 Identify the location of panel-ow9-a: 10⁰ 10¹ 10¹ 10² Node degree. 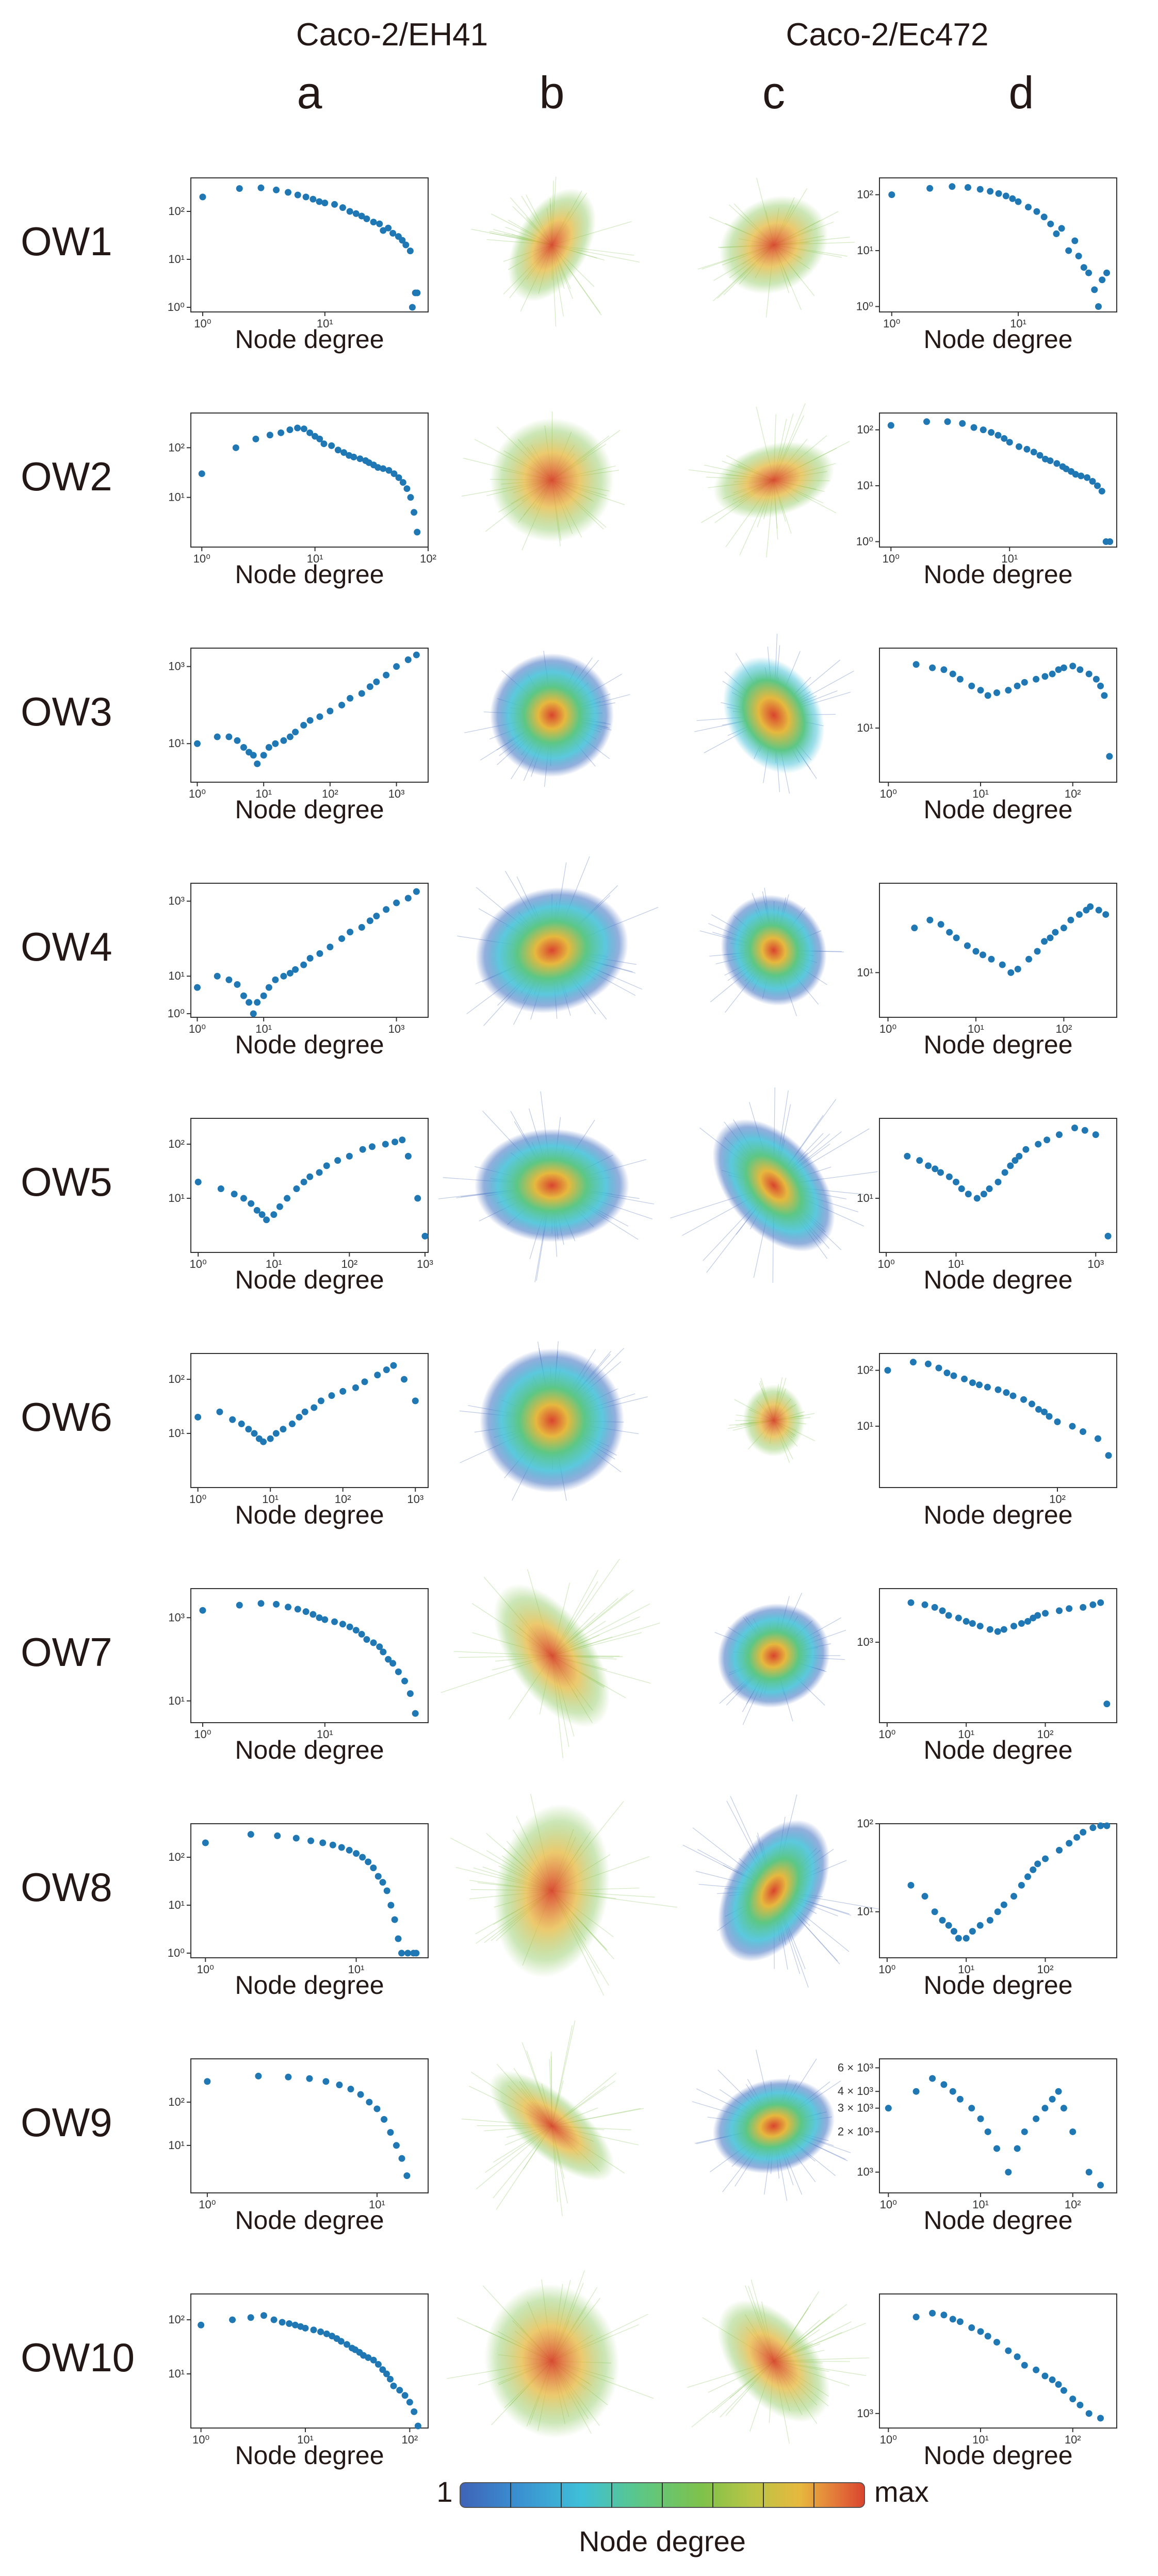
(298, 2146).